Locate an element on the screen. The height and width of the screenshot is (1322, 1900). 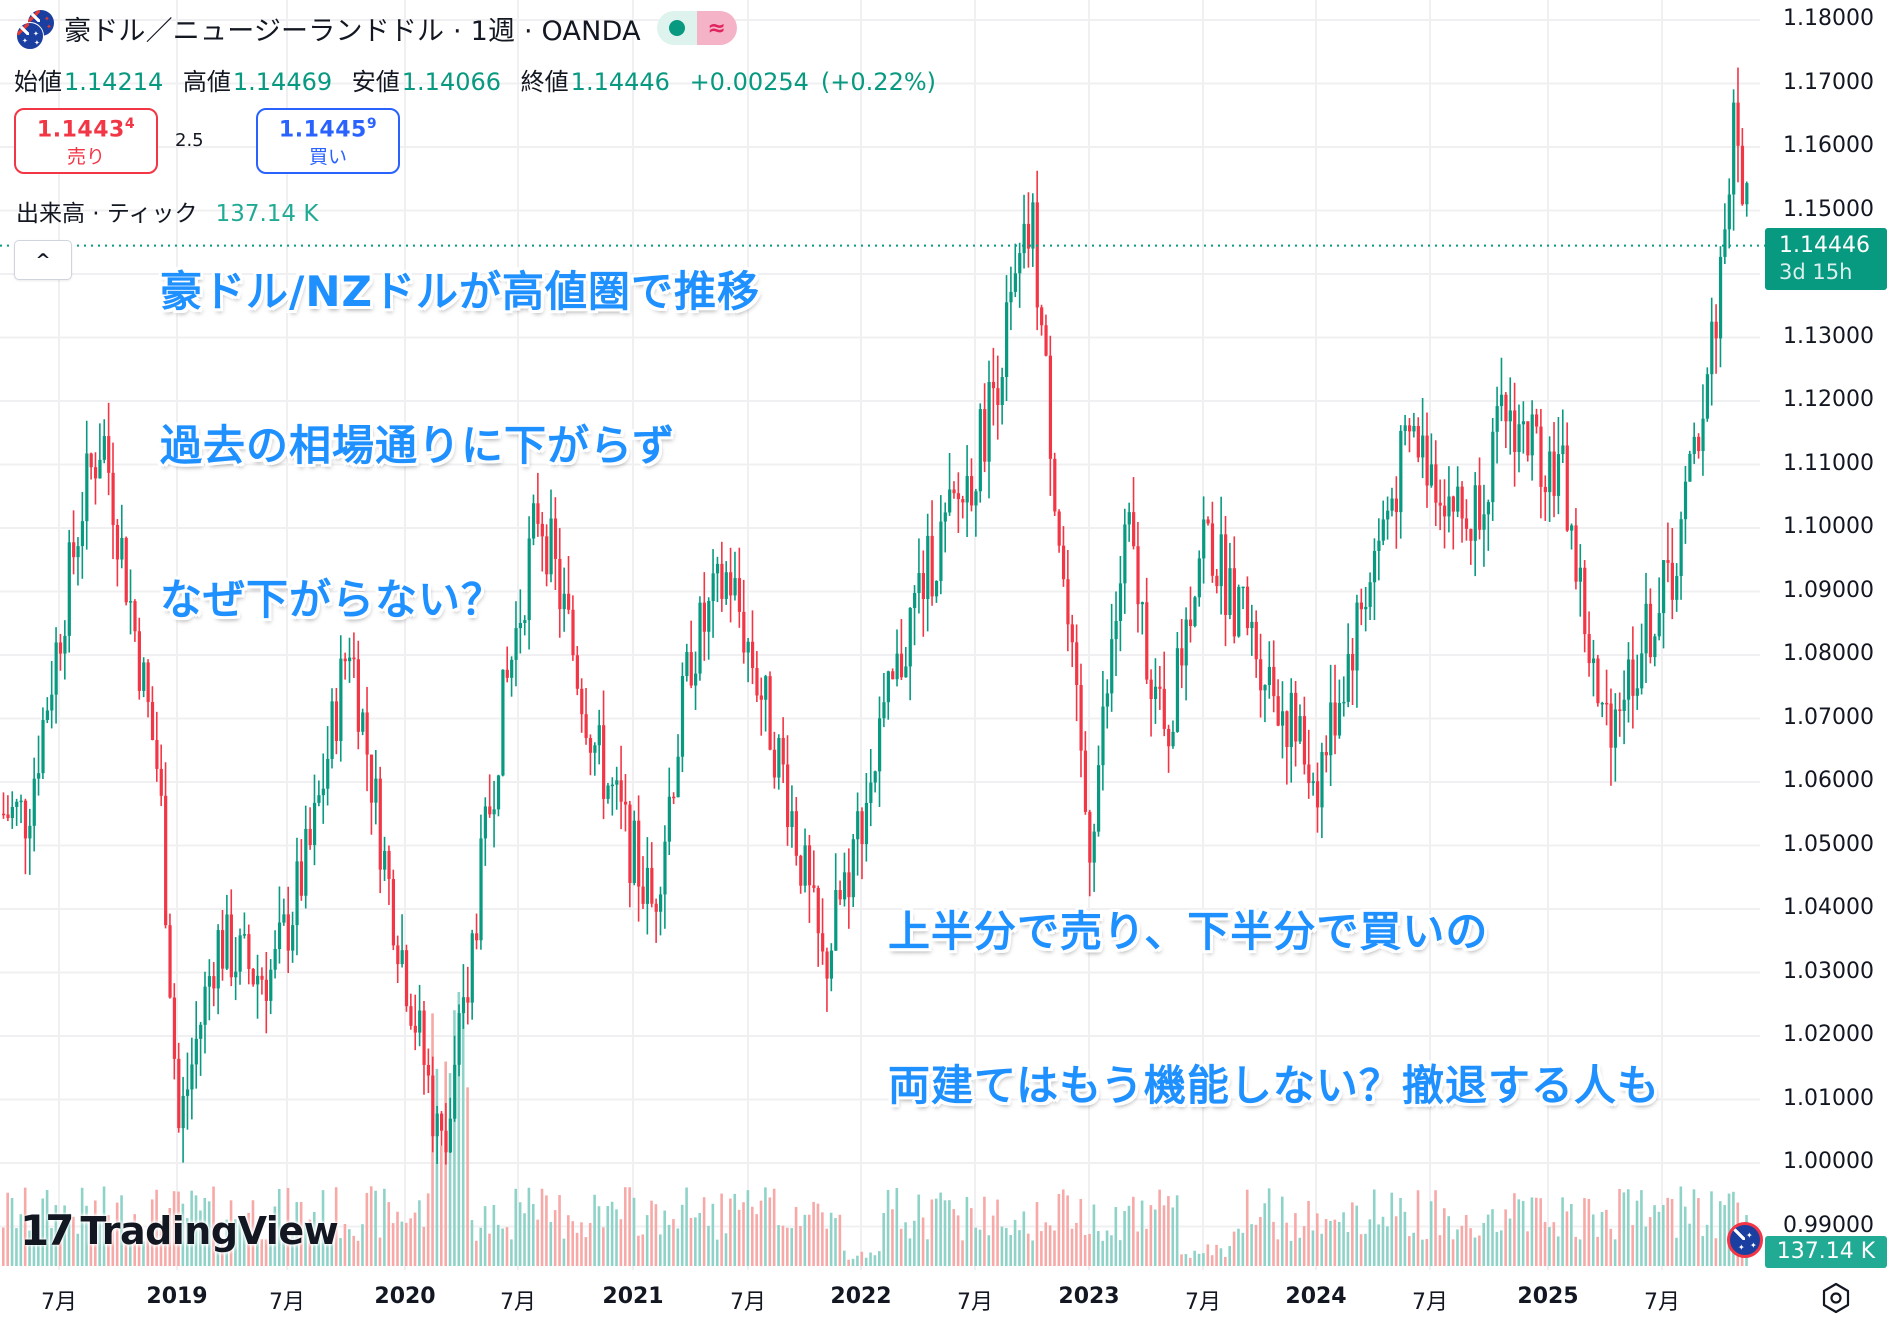
data-delay-wave-icon: ≈ is located at coordinates (716, 28).